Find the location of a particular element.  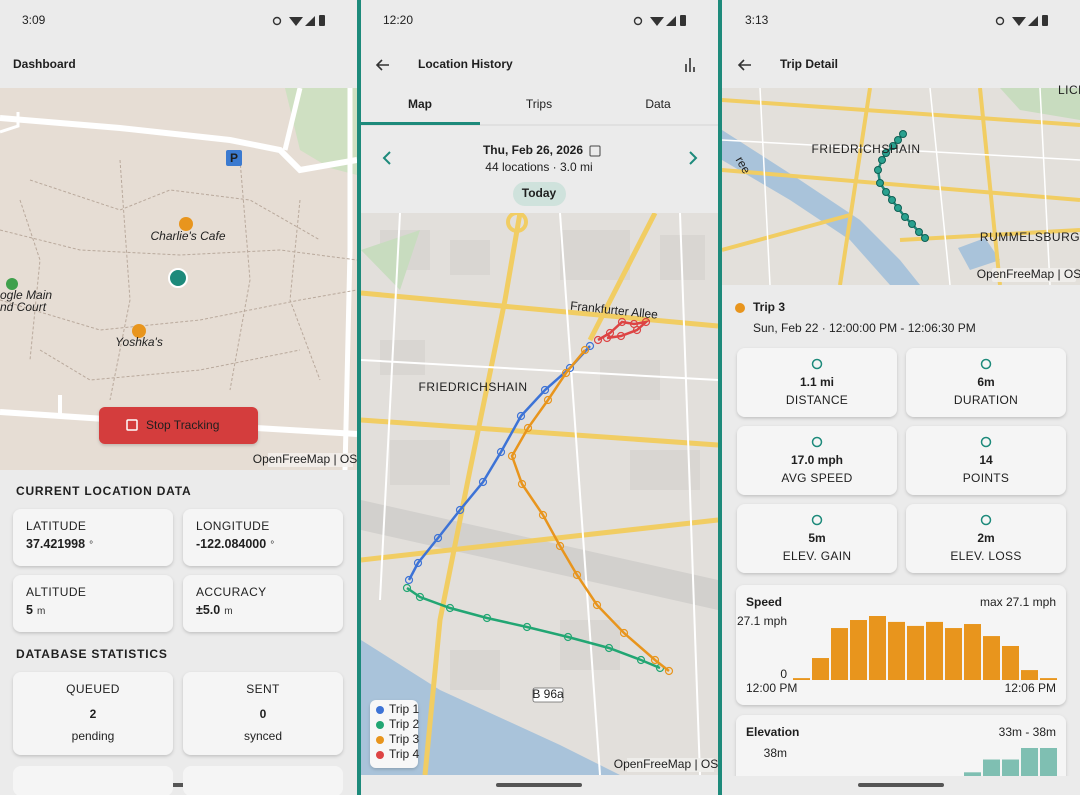

status-time: 3:09 is located at coordinates (34, 20).